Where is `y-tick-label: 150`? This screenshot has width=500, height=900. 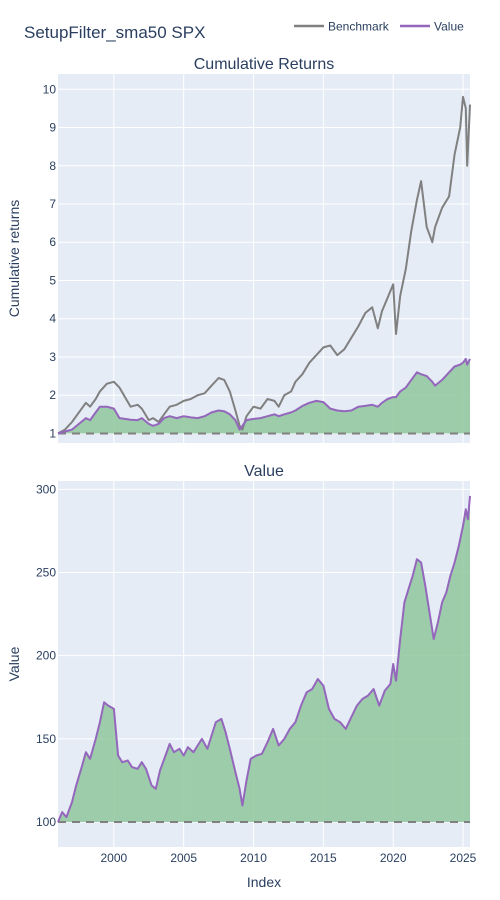
y-tick-label: 150 is located at coordinates (46, 739).